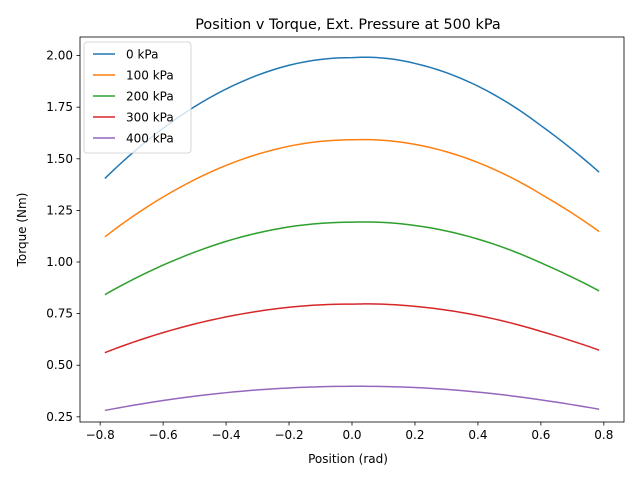 The image size is (640, 480). Describe the element at coordinates (59, 365) in the screenshot. I see `y-tick-label: 0.50` at that location.